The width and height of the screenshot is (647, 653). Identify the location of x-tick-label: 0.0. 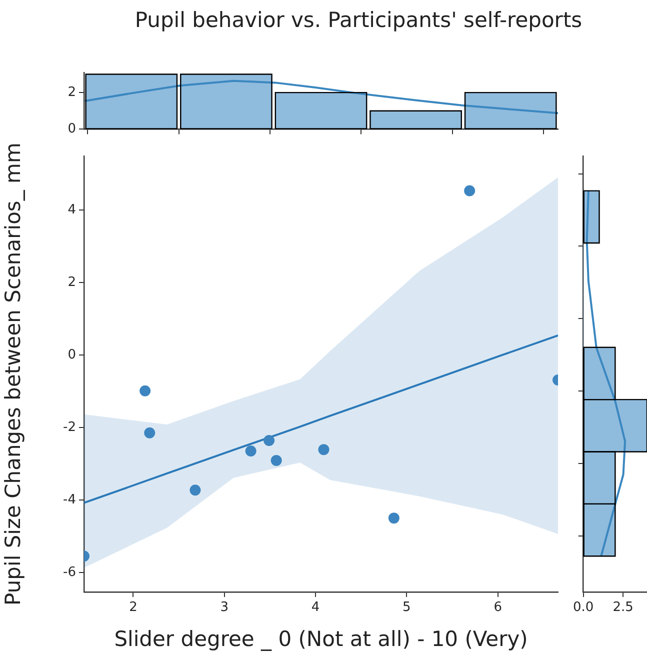
(583, 608).